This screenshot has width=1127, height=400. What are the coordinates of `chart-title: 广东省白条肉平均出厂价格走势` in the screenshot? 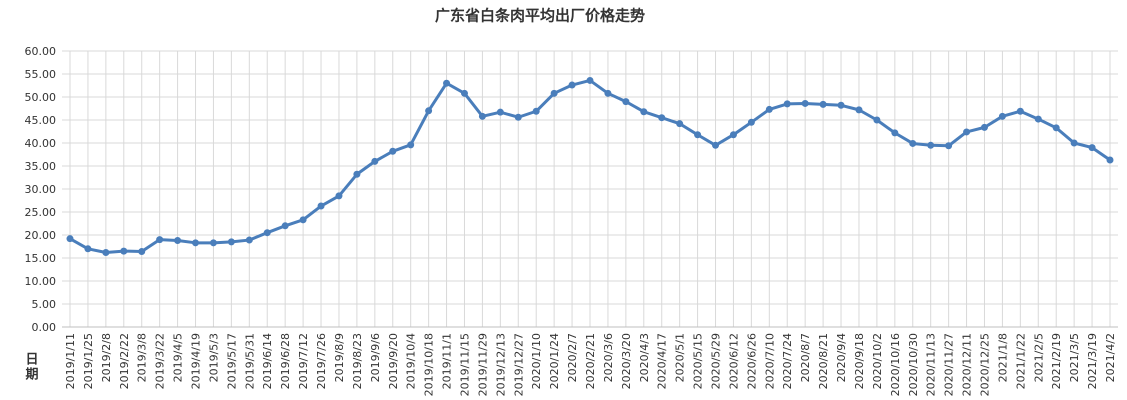 It's located at (540, 16).